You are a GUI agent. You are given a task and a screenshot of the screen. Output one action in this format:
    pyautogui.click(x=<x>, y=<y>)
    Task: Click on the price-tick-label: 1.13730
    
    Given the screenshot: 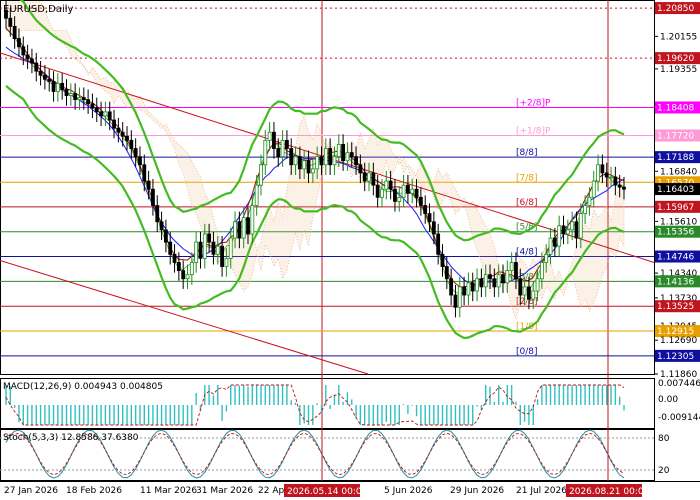 What is the action you would take?
    pyautogui.click(x=678, y=299)
    